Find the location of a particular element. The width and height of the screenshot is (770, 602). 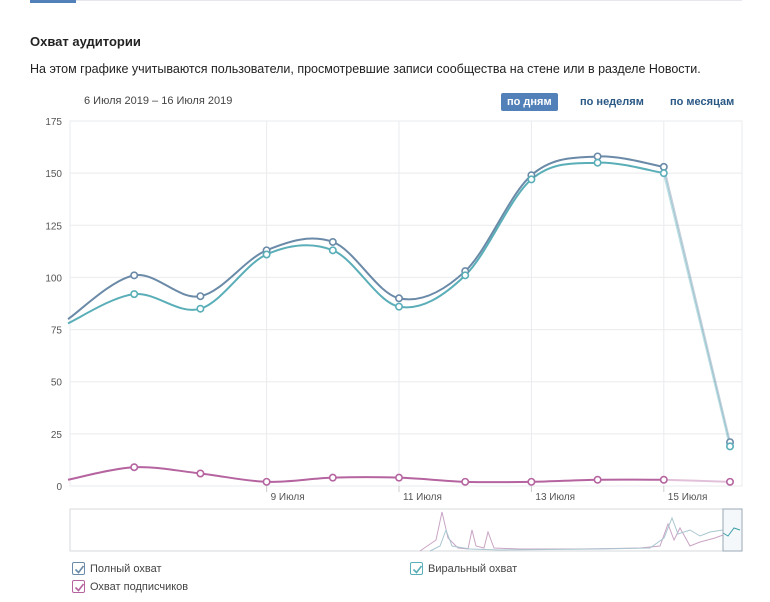

period-months-button: по месяцам is located at coordinates (702, 102).